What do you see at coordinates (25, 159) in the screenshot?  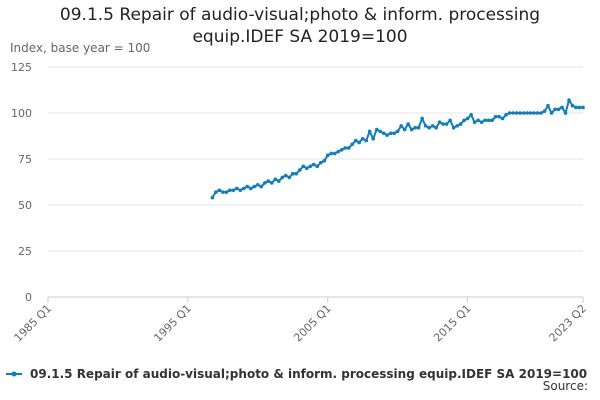 I see `y-tick-label: 75` at bounding box center [25, 159].